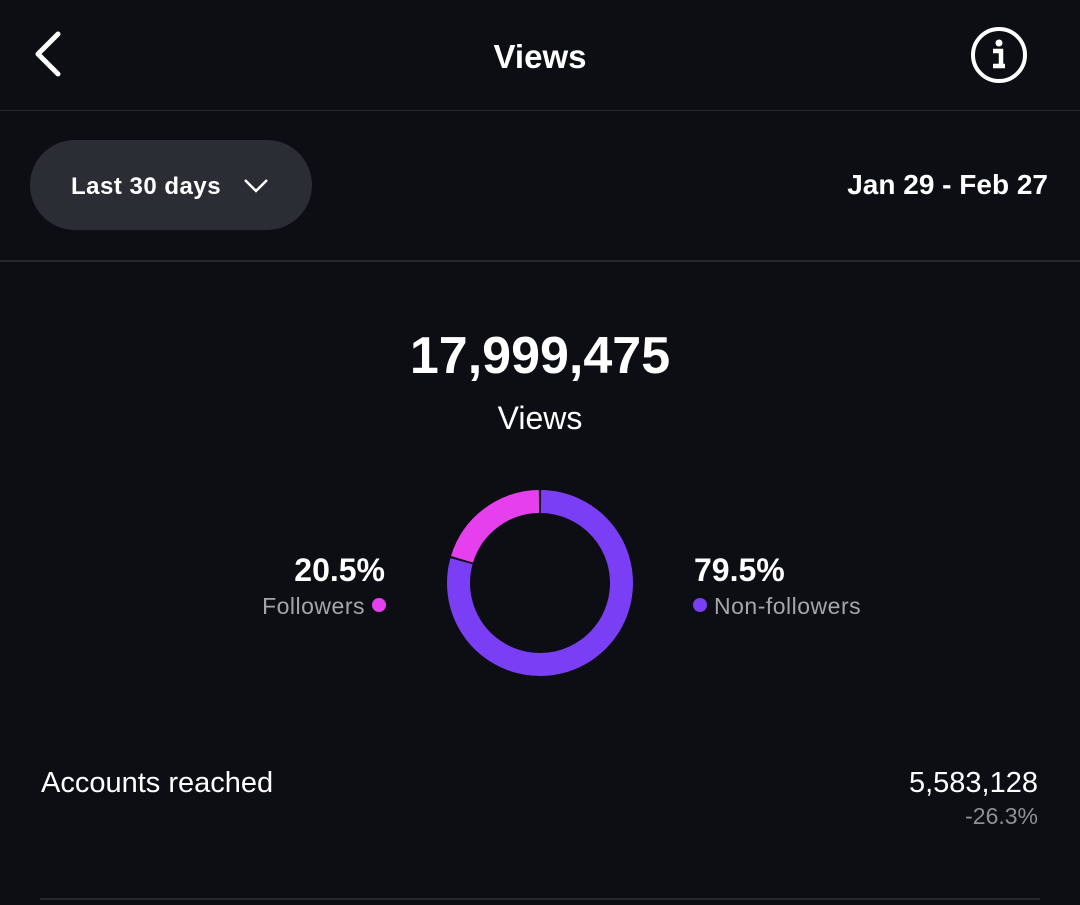  Describe the element at coordinates (947, 184) in the screenshot. I see `date-range: Jan 29 - Feb 27` at that location.